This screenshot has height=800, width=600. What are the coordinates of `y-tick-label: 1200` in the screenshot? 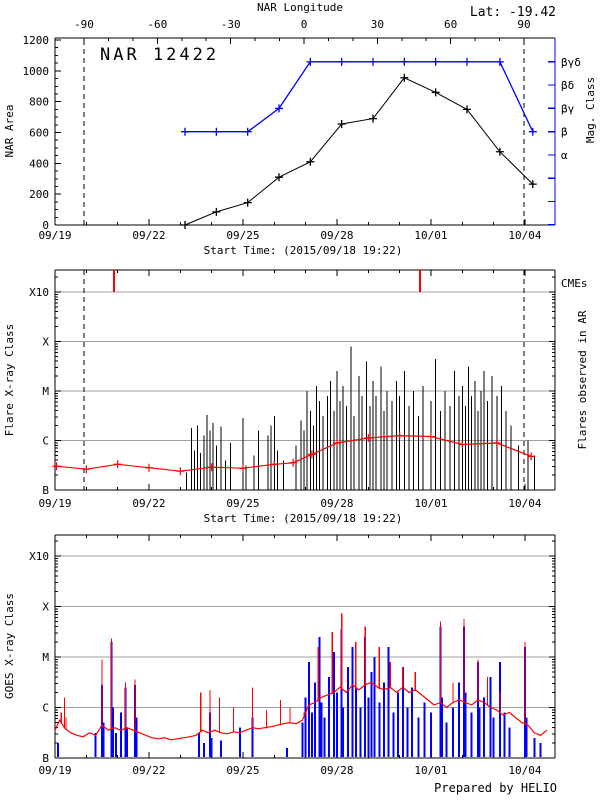 It's located at (36, 40).